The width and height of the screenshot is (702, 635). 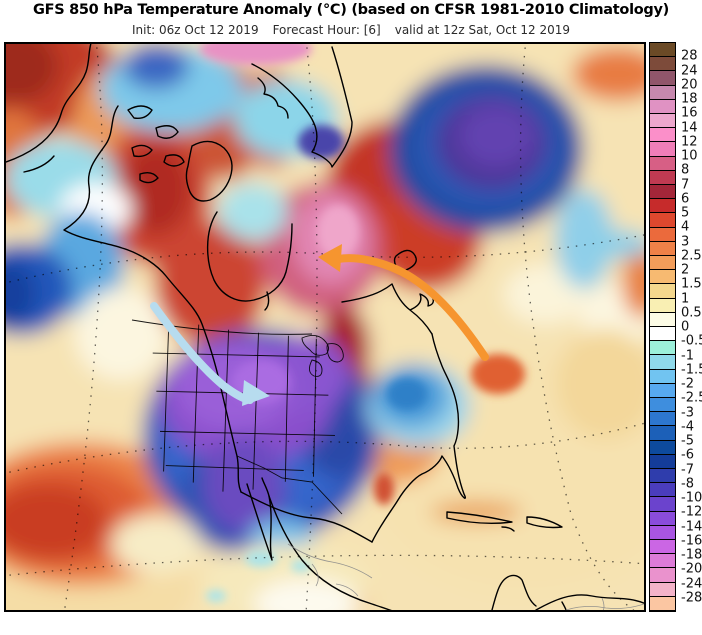 I want to click on colorbar-tick-label: -4, so click(x=687, y=427).